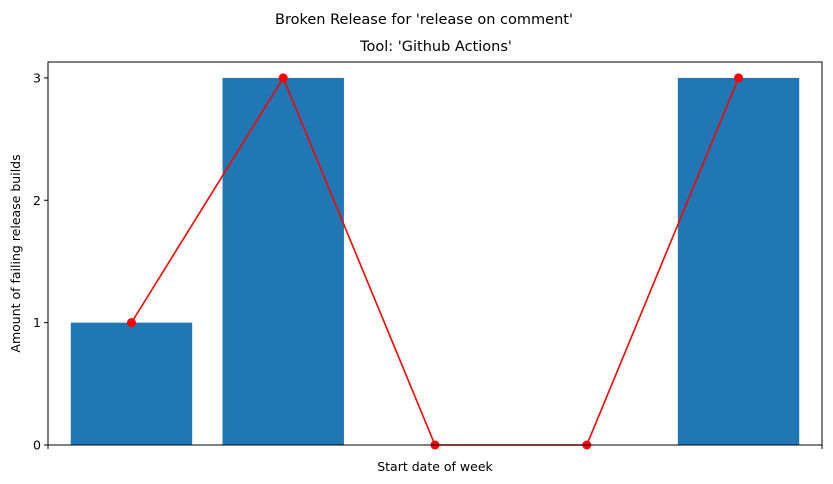  I want to click on y-tick-label-3: 3, so click(37, 77).